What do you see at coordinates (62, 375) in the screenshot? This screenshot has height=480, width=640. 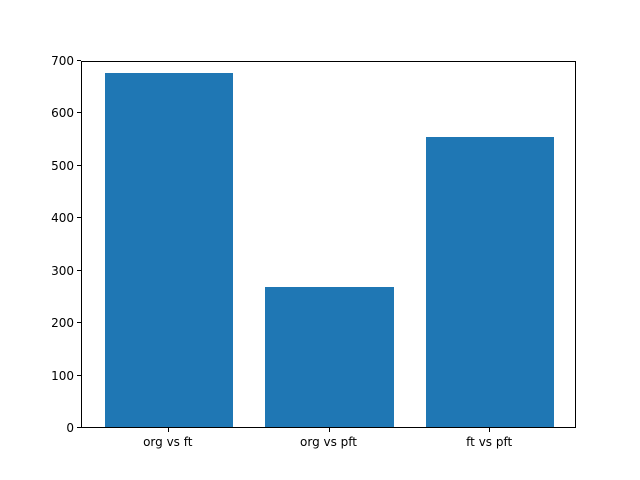 I see `y-tick-label: 100` at bounding box center [62, 375].